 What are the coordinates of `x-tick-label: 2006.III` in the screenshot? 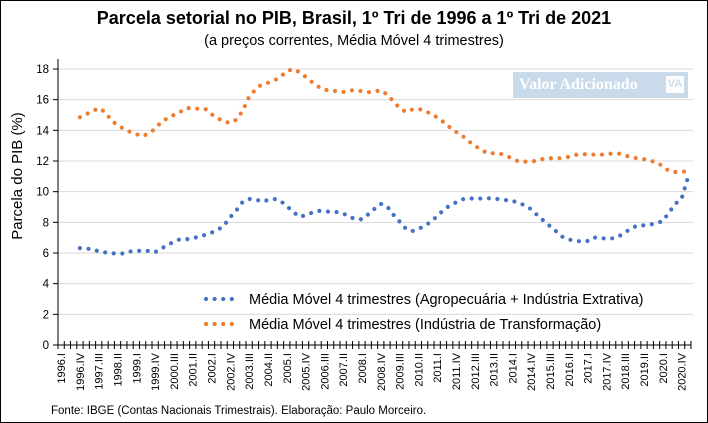 It's located at (325, 371).